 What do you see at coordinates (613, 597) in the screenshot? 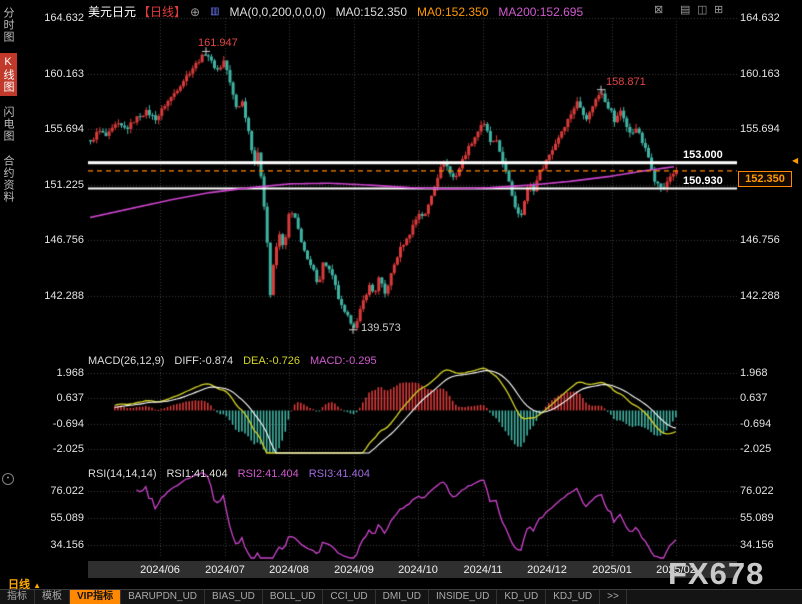
I see `tab-more: >>` at bounding box center [613, 597].